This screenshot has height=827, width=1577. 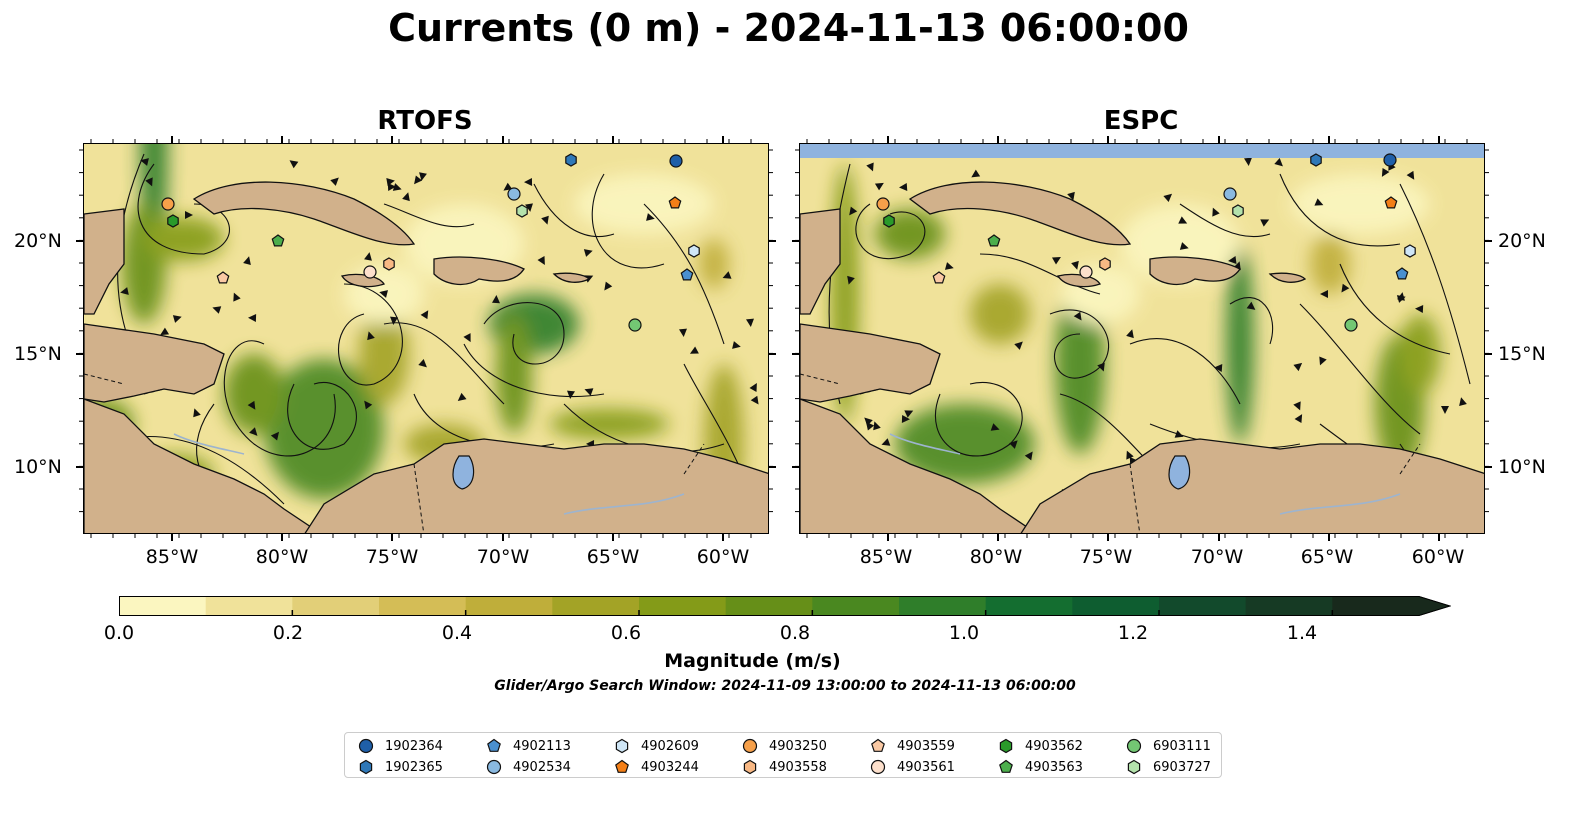 I want to click on panel-title-espc: ESPC, so click(x=1141, y=121).